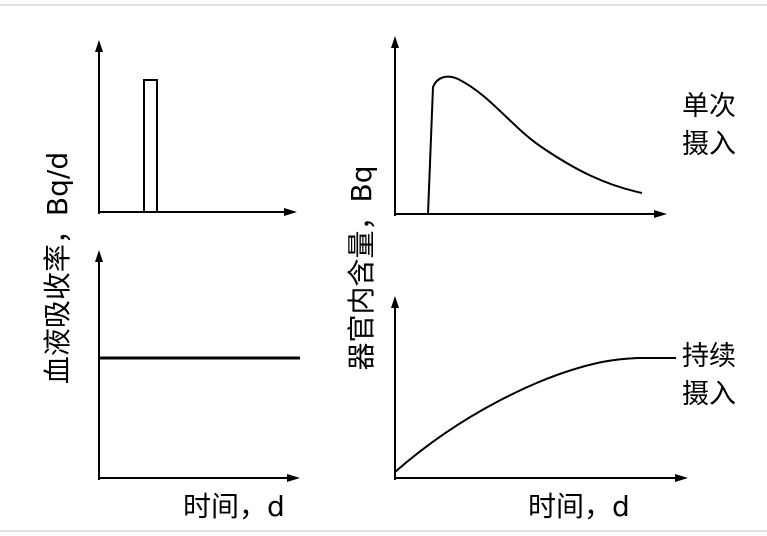 This screenshot has width=767, height=536. Describe the element at coordinates (383, 5) in the screenshot. I see `frame-top-line` at that location.